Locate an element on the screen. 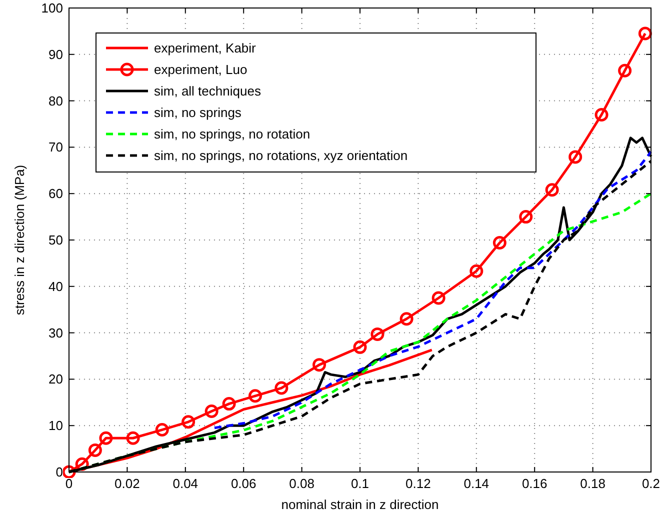 The width and height of the screenshot is (662, 517). y-tick-label: 90 is located at coordinates (55, 54).